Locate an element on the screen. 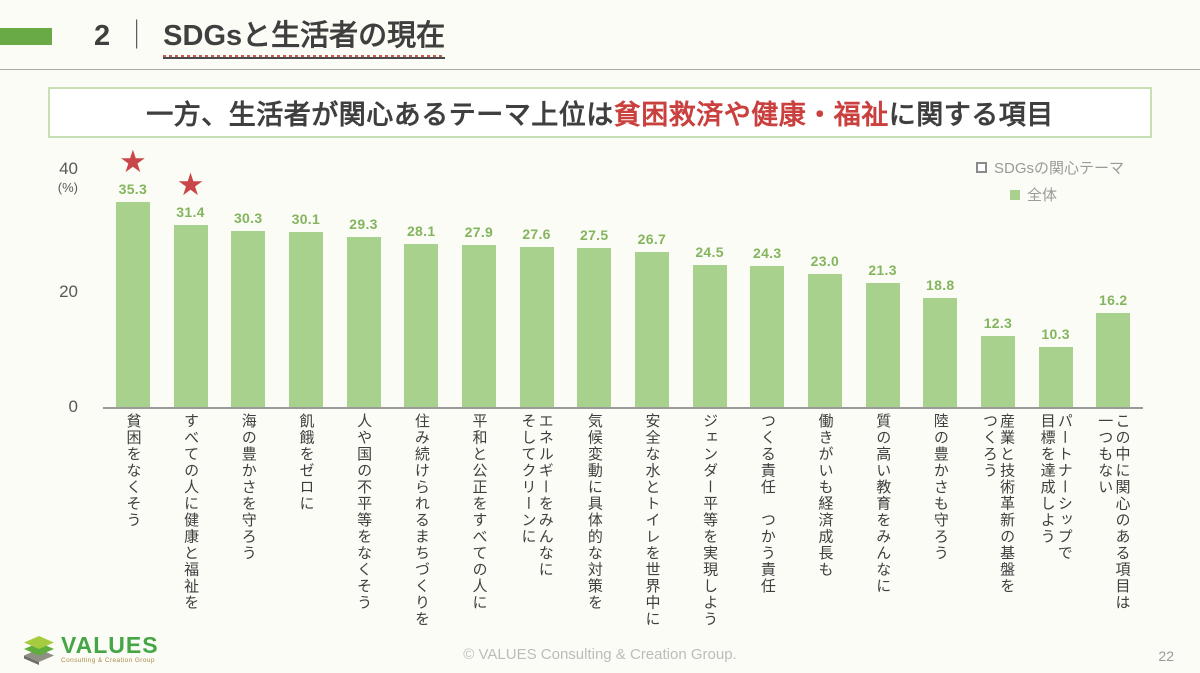  headline-box: 一方、生活者が関心あるテーマ上位は 貧困救済や健康・福祉 に関する項目 is located at coordinates (600, 112).